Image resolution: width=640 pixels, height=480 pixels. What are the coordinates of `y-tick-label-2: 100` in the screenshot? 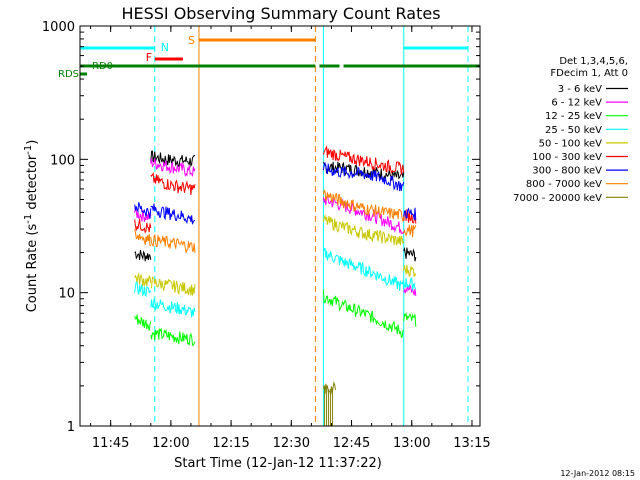 It's located at (62, 160).